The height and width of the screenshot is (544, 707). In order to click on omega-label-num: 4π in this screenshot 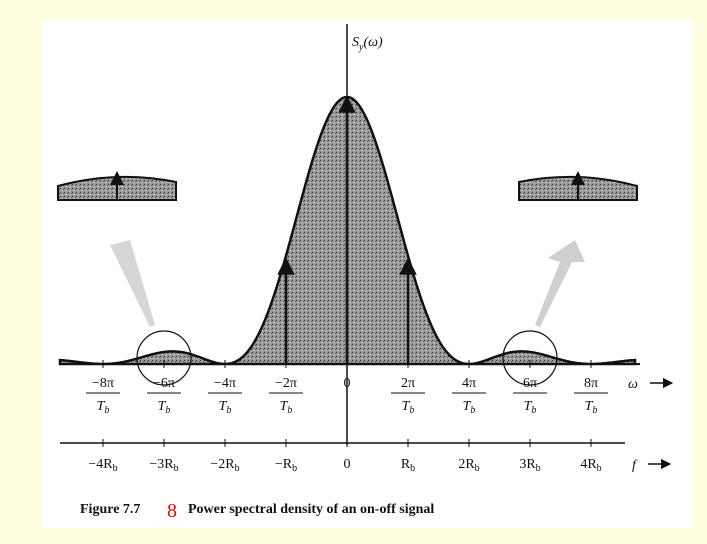, I will do `click(469, 383)`.